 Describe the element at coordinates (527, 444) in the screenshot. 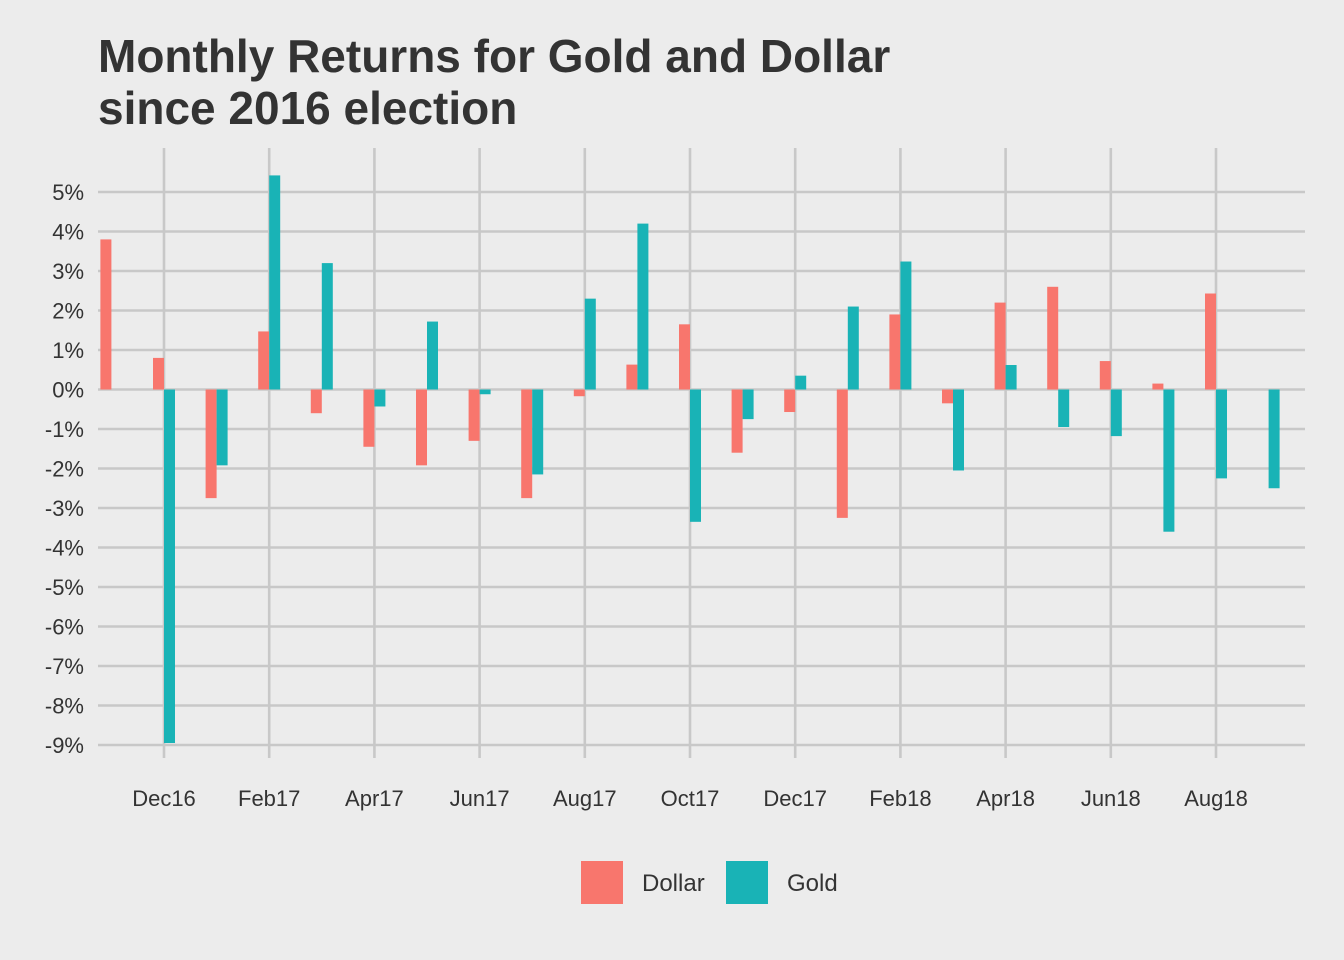

I see `bar-dollar-jul17` at that location.